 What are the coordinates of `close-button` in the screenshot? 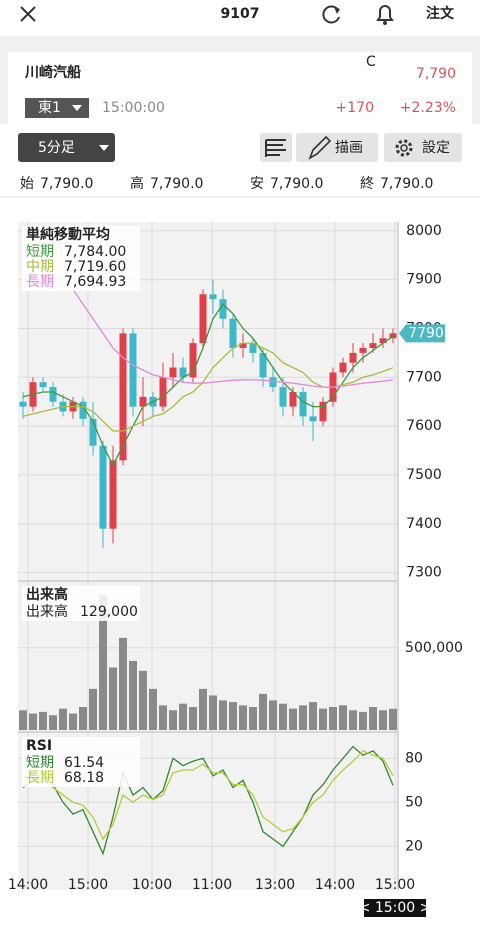 It's located at (28, 14).